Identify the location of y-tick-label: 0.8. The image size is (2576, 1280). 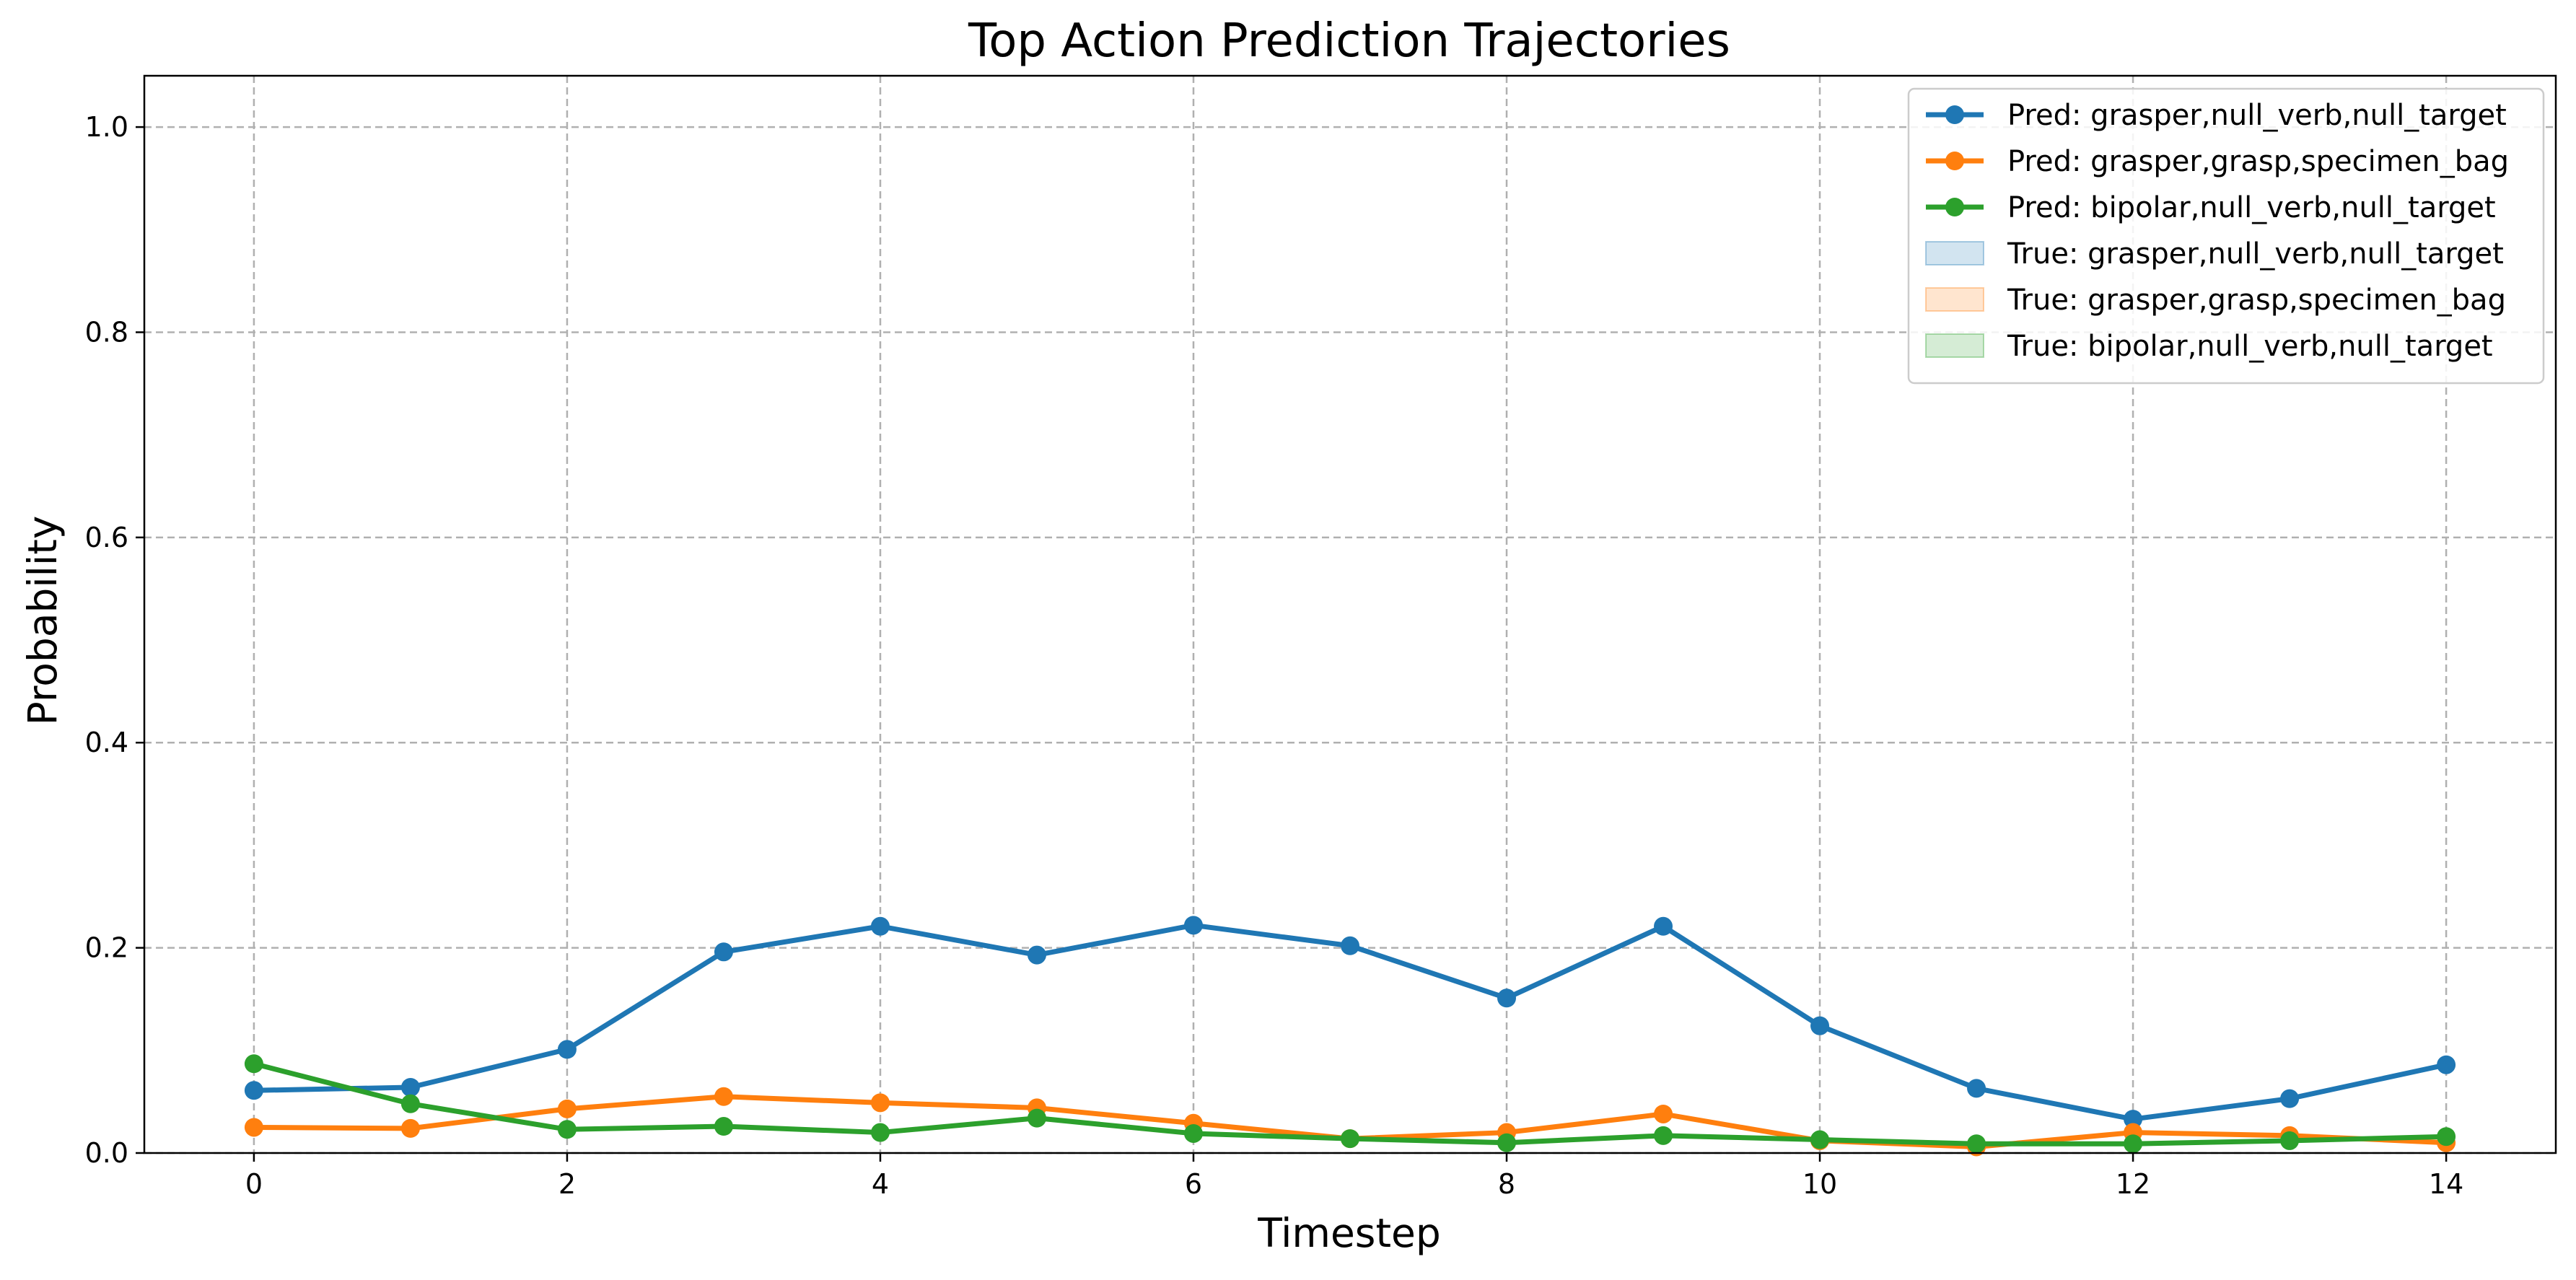
(107, 332).